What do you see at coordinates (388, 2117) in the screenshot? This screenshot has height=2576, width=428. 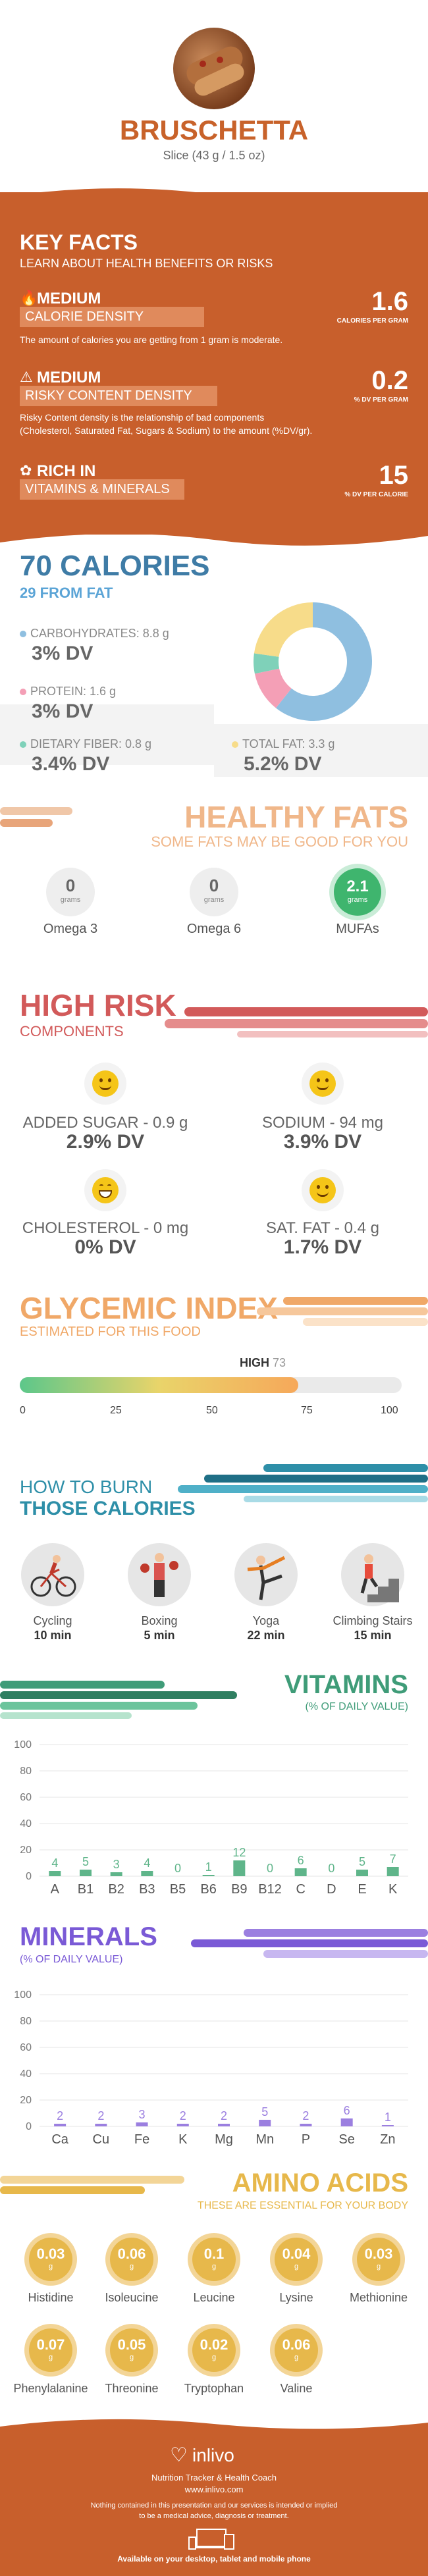 I see `bar-value-label: 1` at bounding box center [388, 2117].